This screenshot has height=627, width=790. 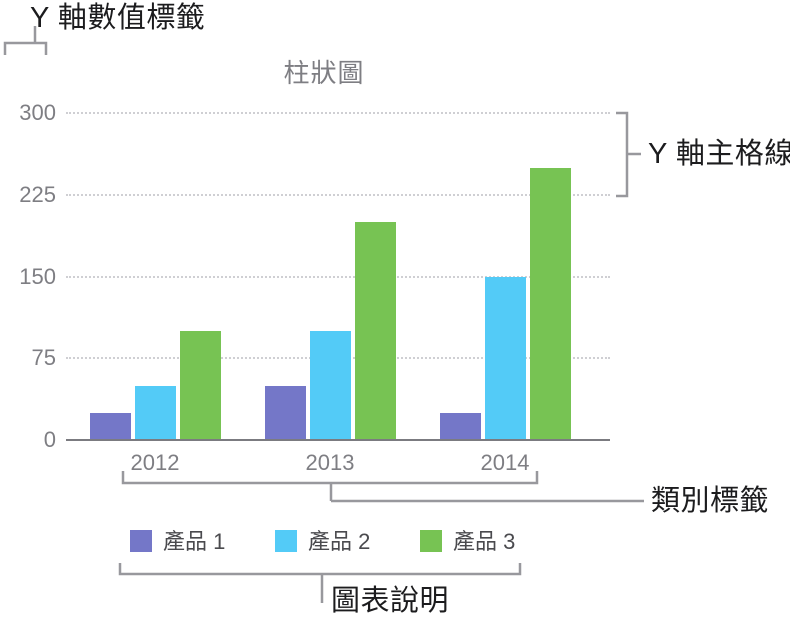 What do you see at coordinates (37, 276) in the screenshot?
I see `y-tick-label-150: 150` at bounding box center [37, 276].